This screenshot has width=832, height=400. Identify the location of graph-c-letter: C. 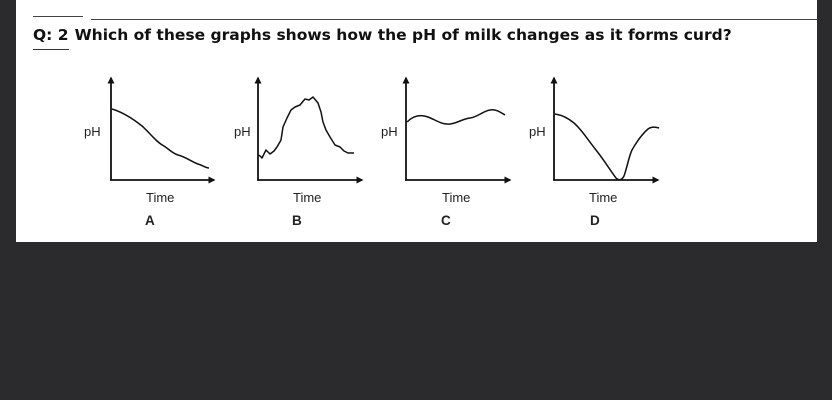
(446, 220).